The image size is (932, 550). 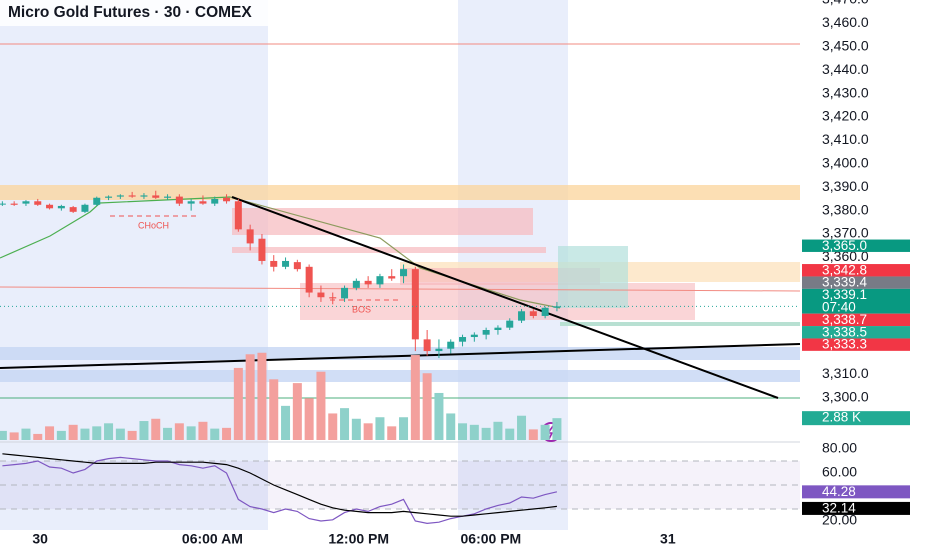 What do you see at coordinates (839, 307) in the screenshot?
I see `countdown-label: 07:40` at bounding box center [839, 307].